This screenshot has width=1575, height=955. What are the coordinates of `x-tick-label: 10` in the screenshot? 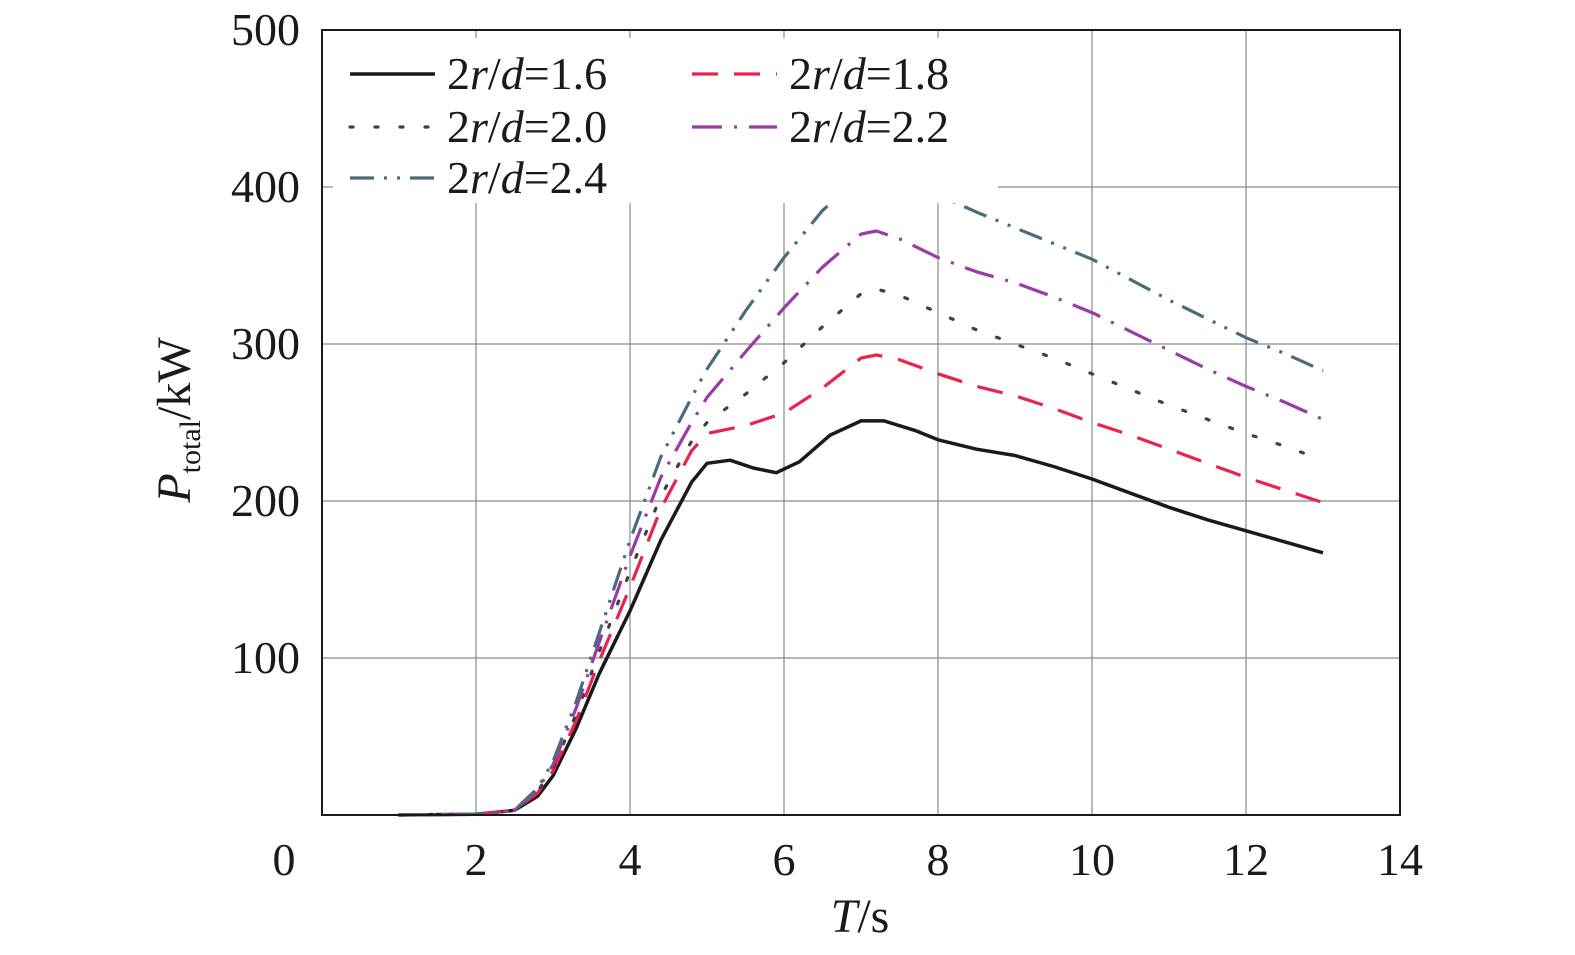 It's located at (1092, 859).